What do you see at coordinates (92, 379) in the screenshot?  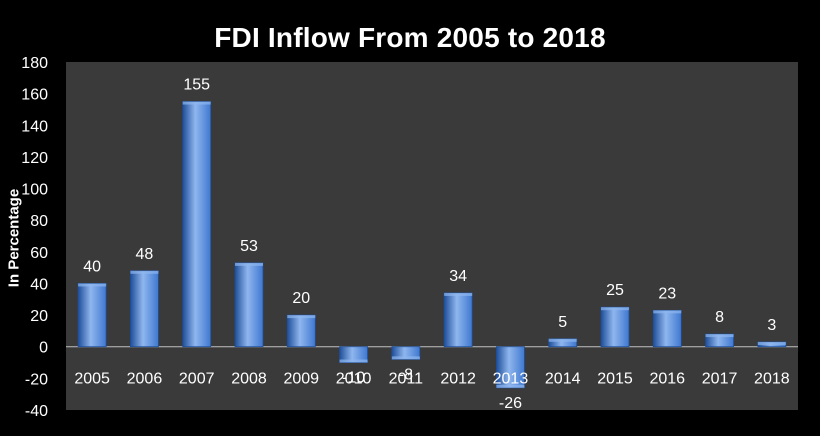 I see `x-tick-label: 2005` at bounding box center [92, 379].